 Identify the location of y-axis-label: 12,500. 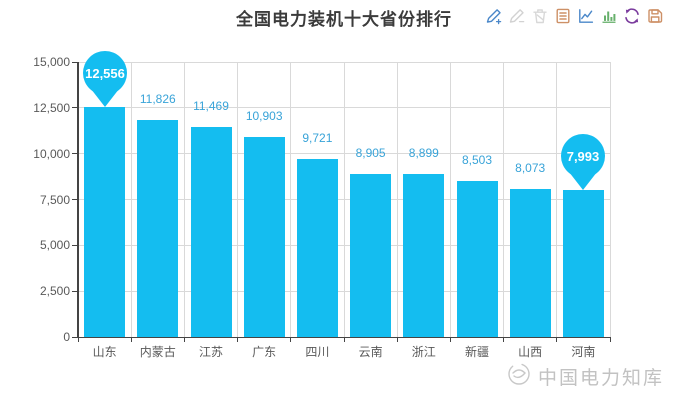
(51, 107).